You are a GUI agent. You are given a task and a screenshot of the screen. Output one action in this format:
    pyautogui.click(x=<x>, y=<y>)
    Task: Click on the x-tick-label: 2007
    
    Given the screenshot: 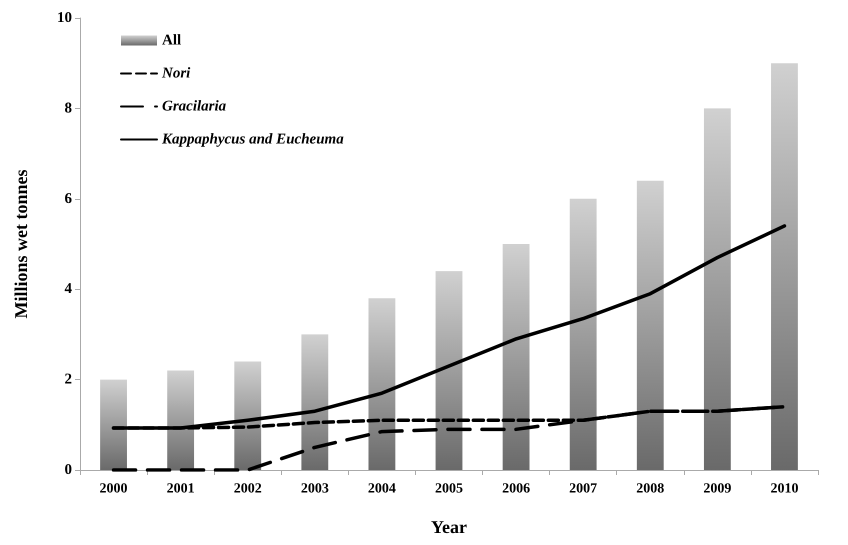 What is the action you would take?
    pyautogui.click(x=583, y=489)
    